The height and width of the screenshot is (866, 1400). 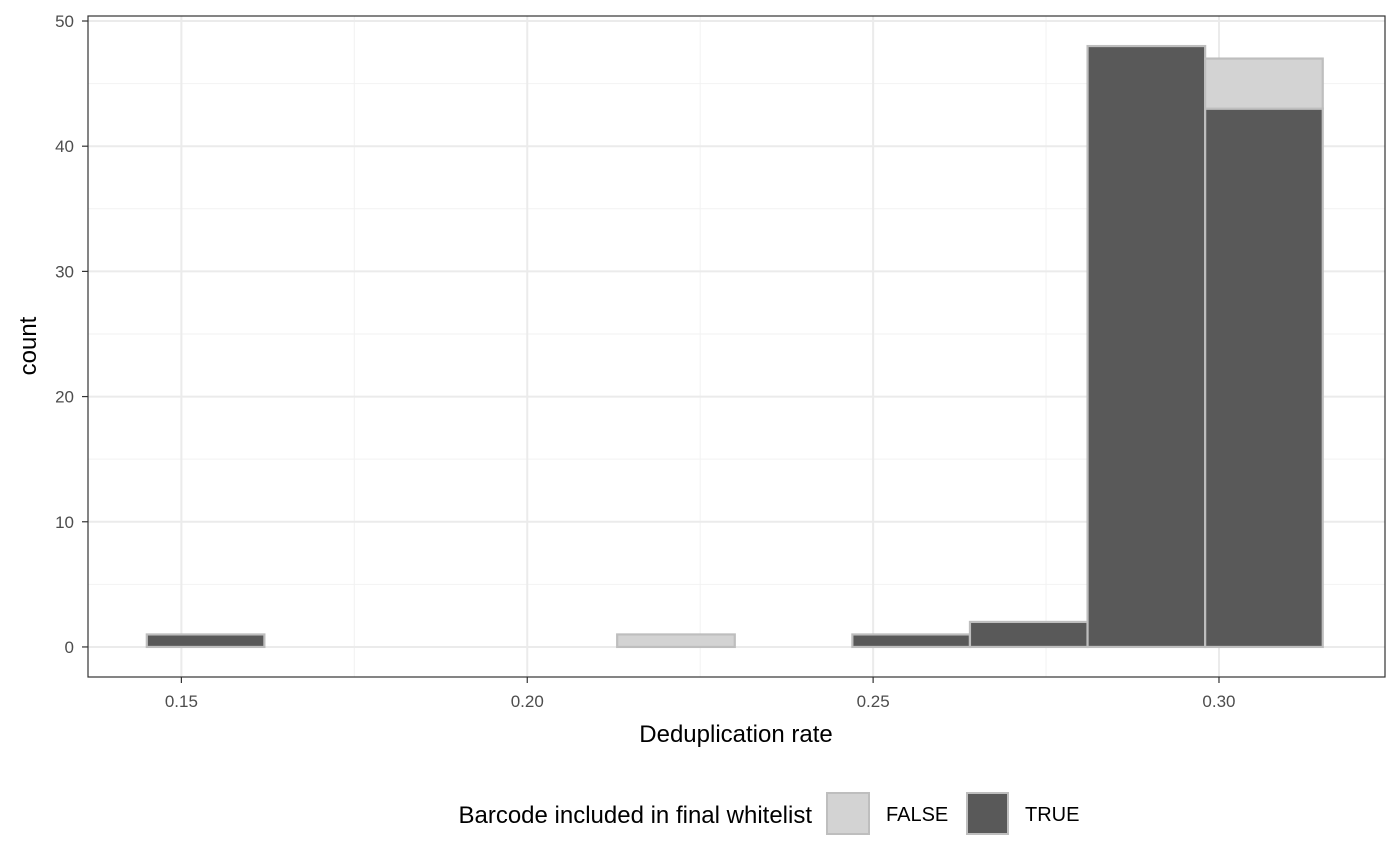 What do you see at coordinates (181, 701) in the screenshot?
I see `x-tick-label: 0.15` at bounding box center [181, 701].